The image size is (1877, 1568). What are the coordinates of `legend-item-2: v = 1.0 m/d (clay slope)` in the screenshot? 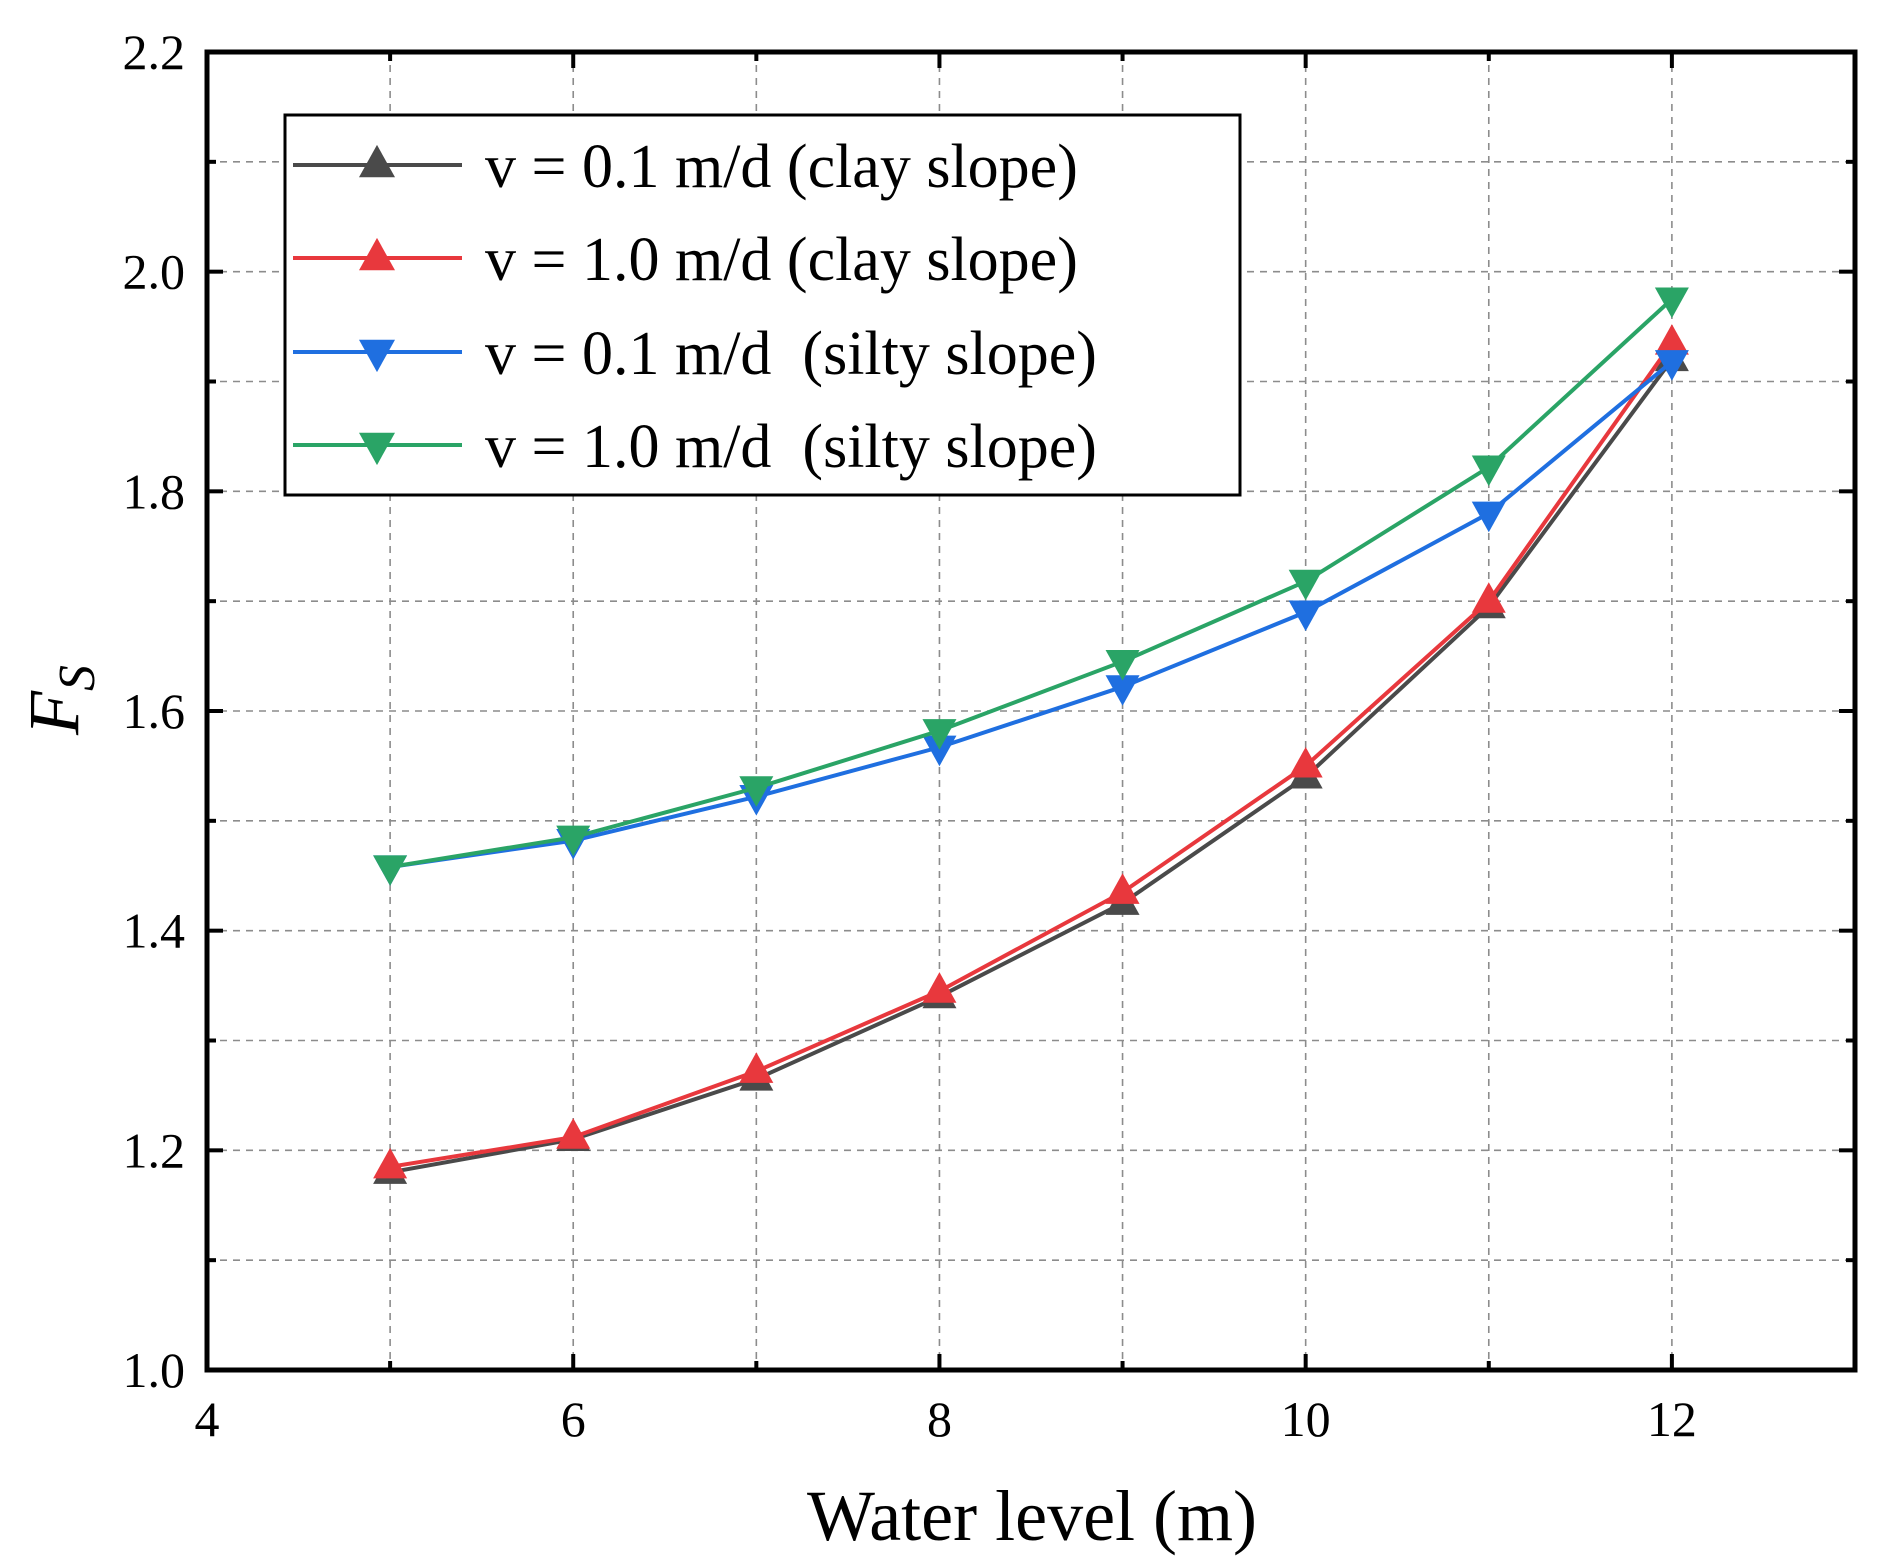 It's located at (685, 260).